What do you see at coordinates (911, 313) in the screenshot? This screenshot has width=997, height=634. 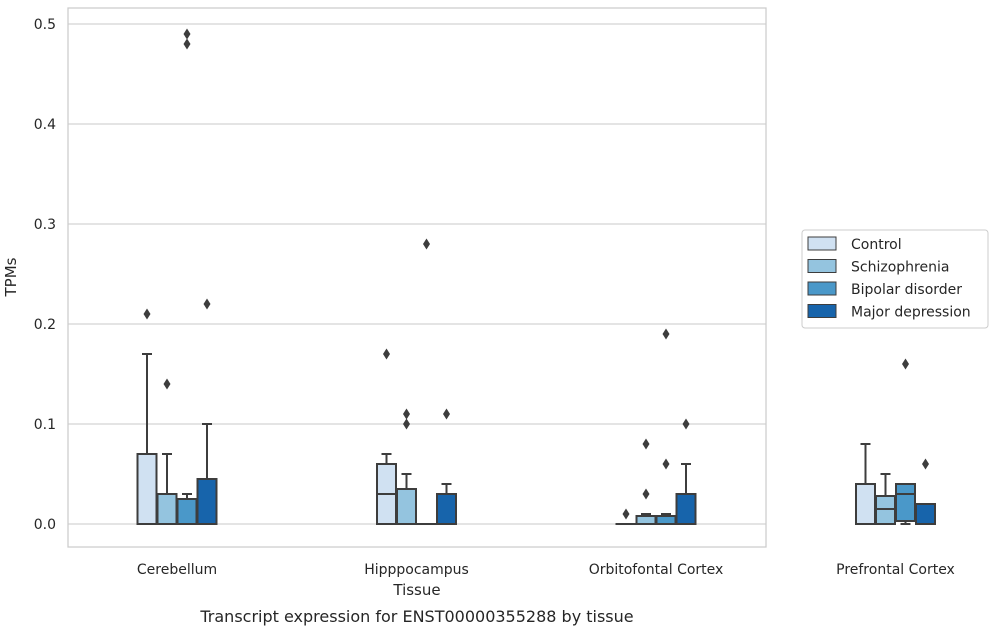 I see `legend-label: Major depression` at bounding box center [911, 313].